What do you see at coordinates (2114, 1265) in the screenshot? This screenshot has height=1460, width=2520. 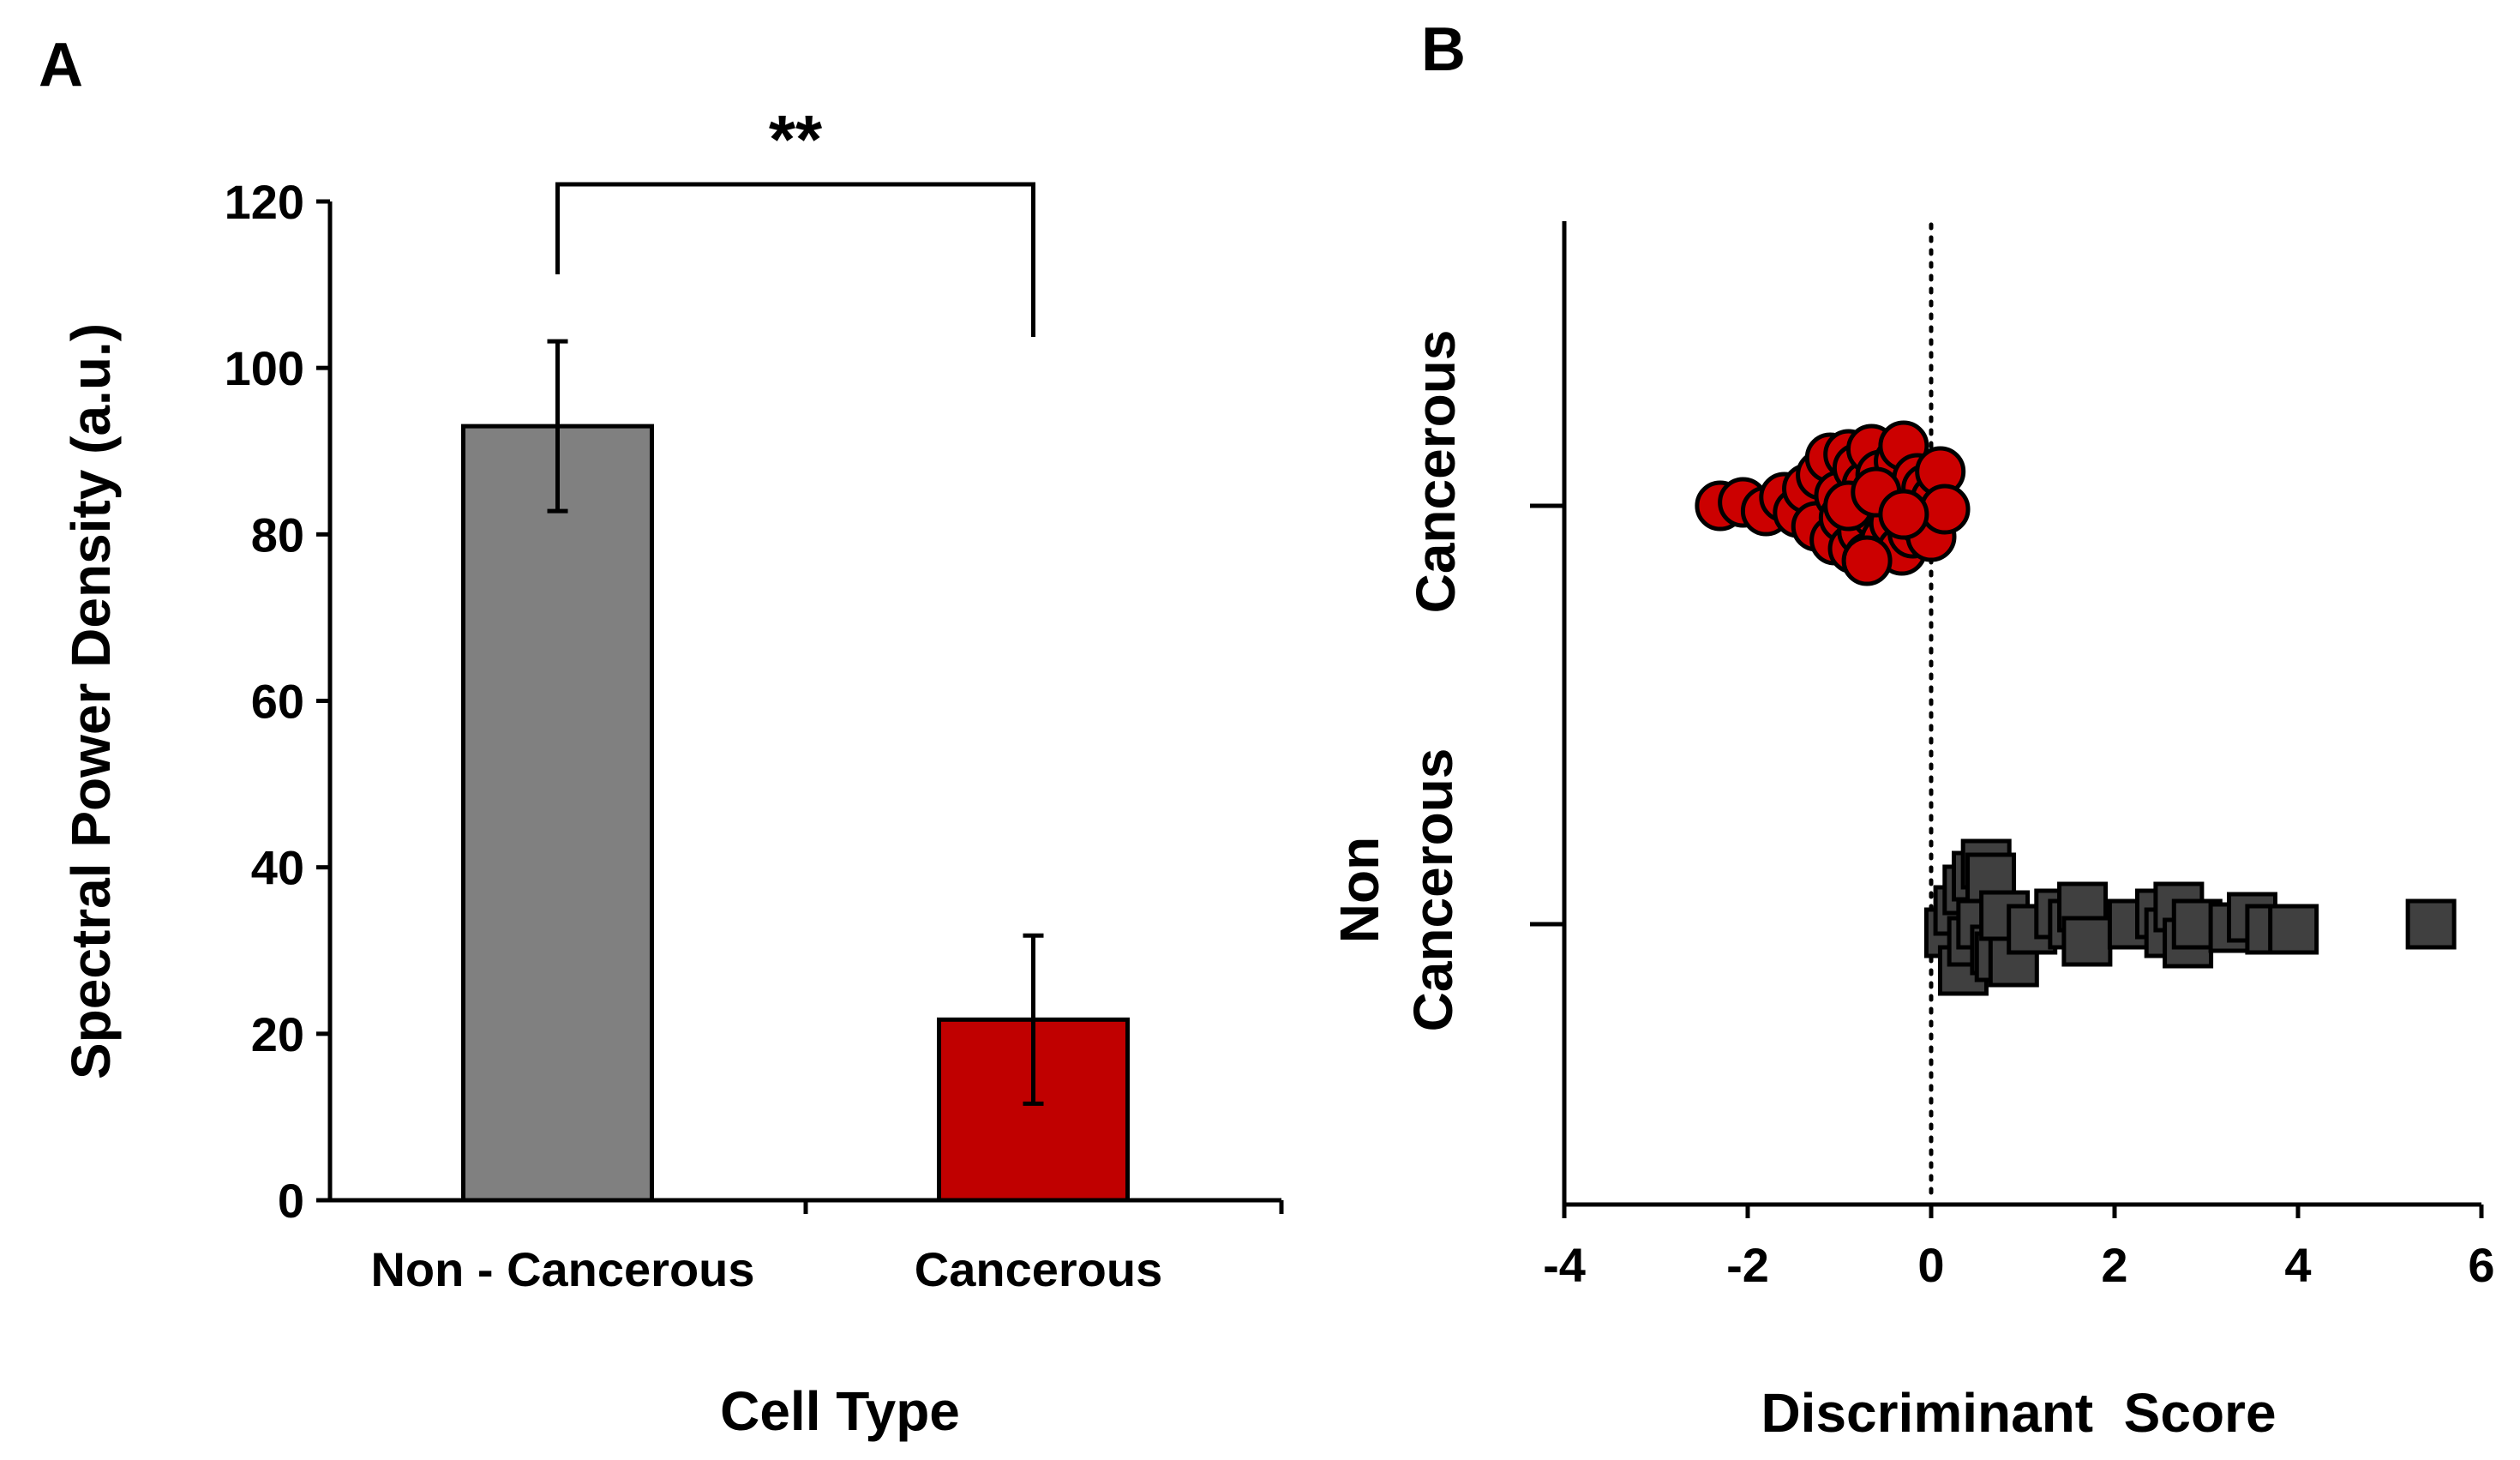 I see `x-tick-label: 2` at bounding box center [2114, 1265].